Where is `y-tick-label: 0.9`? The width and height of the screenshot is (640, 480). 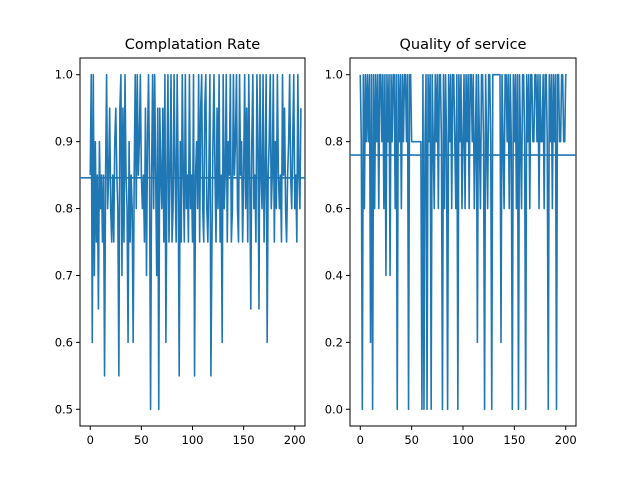 y-tick-label: 0.9 is located at coordinates (64, 142).